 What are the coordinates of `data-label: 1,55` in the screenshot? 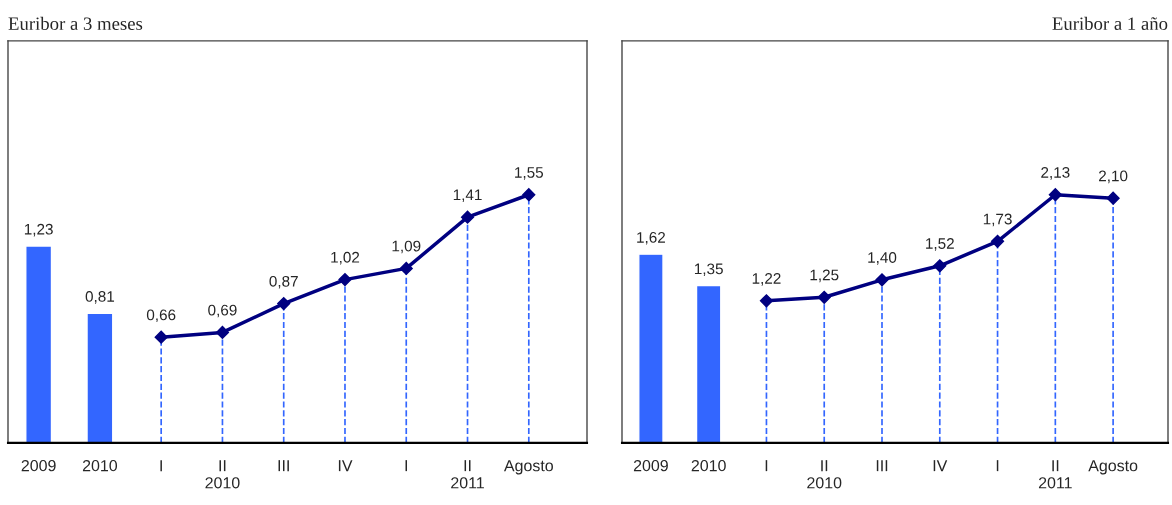 It's located at (529, 173).